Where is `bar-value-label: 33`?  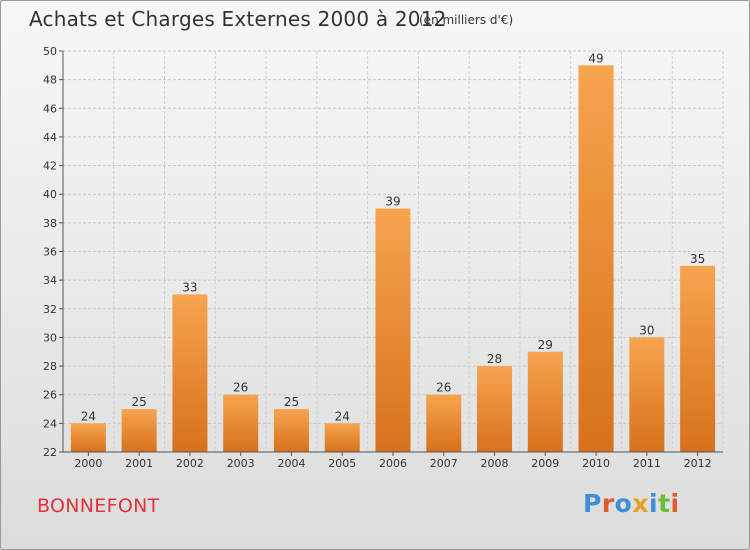 bar-value-label: 33 is located at coordinates (189, 287).